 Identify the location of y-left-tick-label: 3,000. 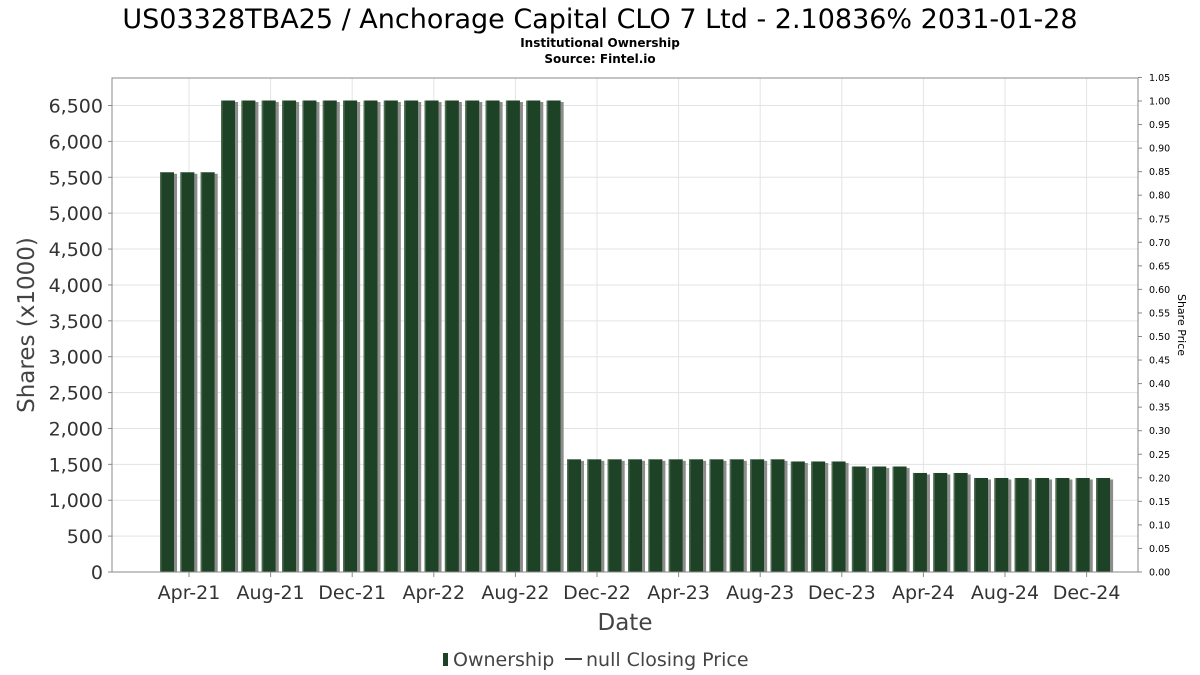
(76, 358).